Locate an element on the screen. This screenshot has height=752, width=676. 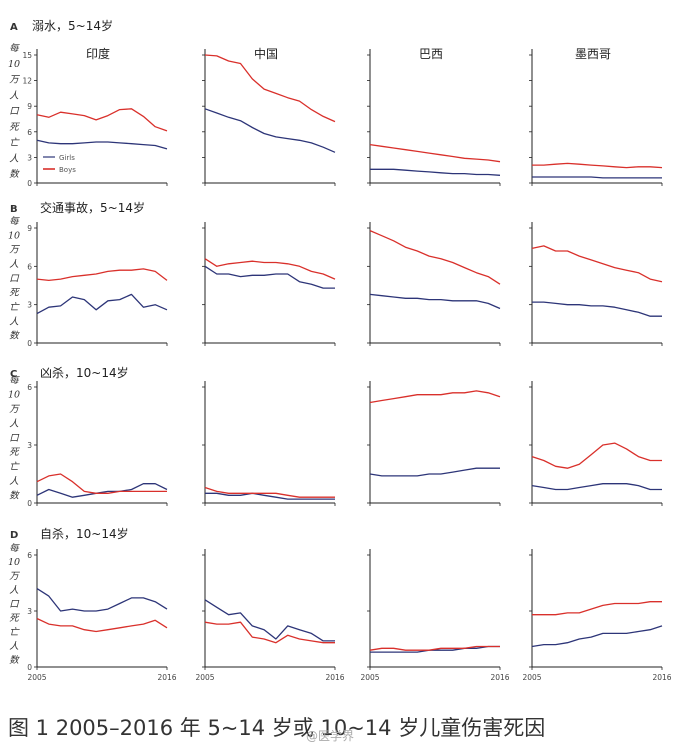
figure-caption: 图 1 2005–2016 年 5~14 岁或 10~14 岁儿童伤害死因 is located at coordinates (277, 728).